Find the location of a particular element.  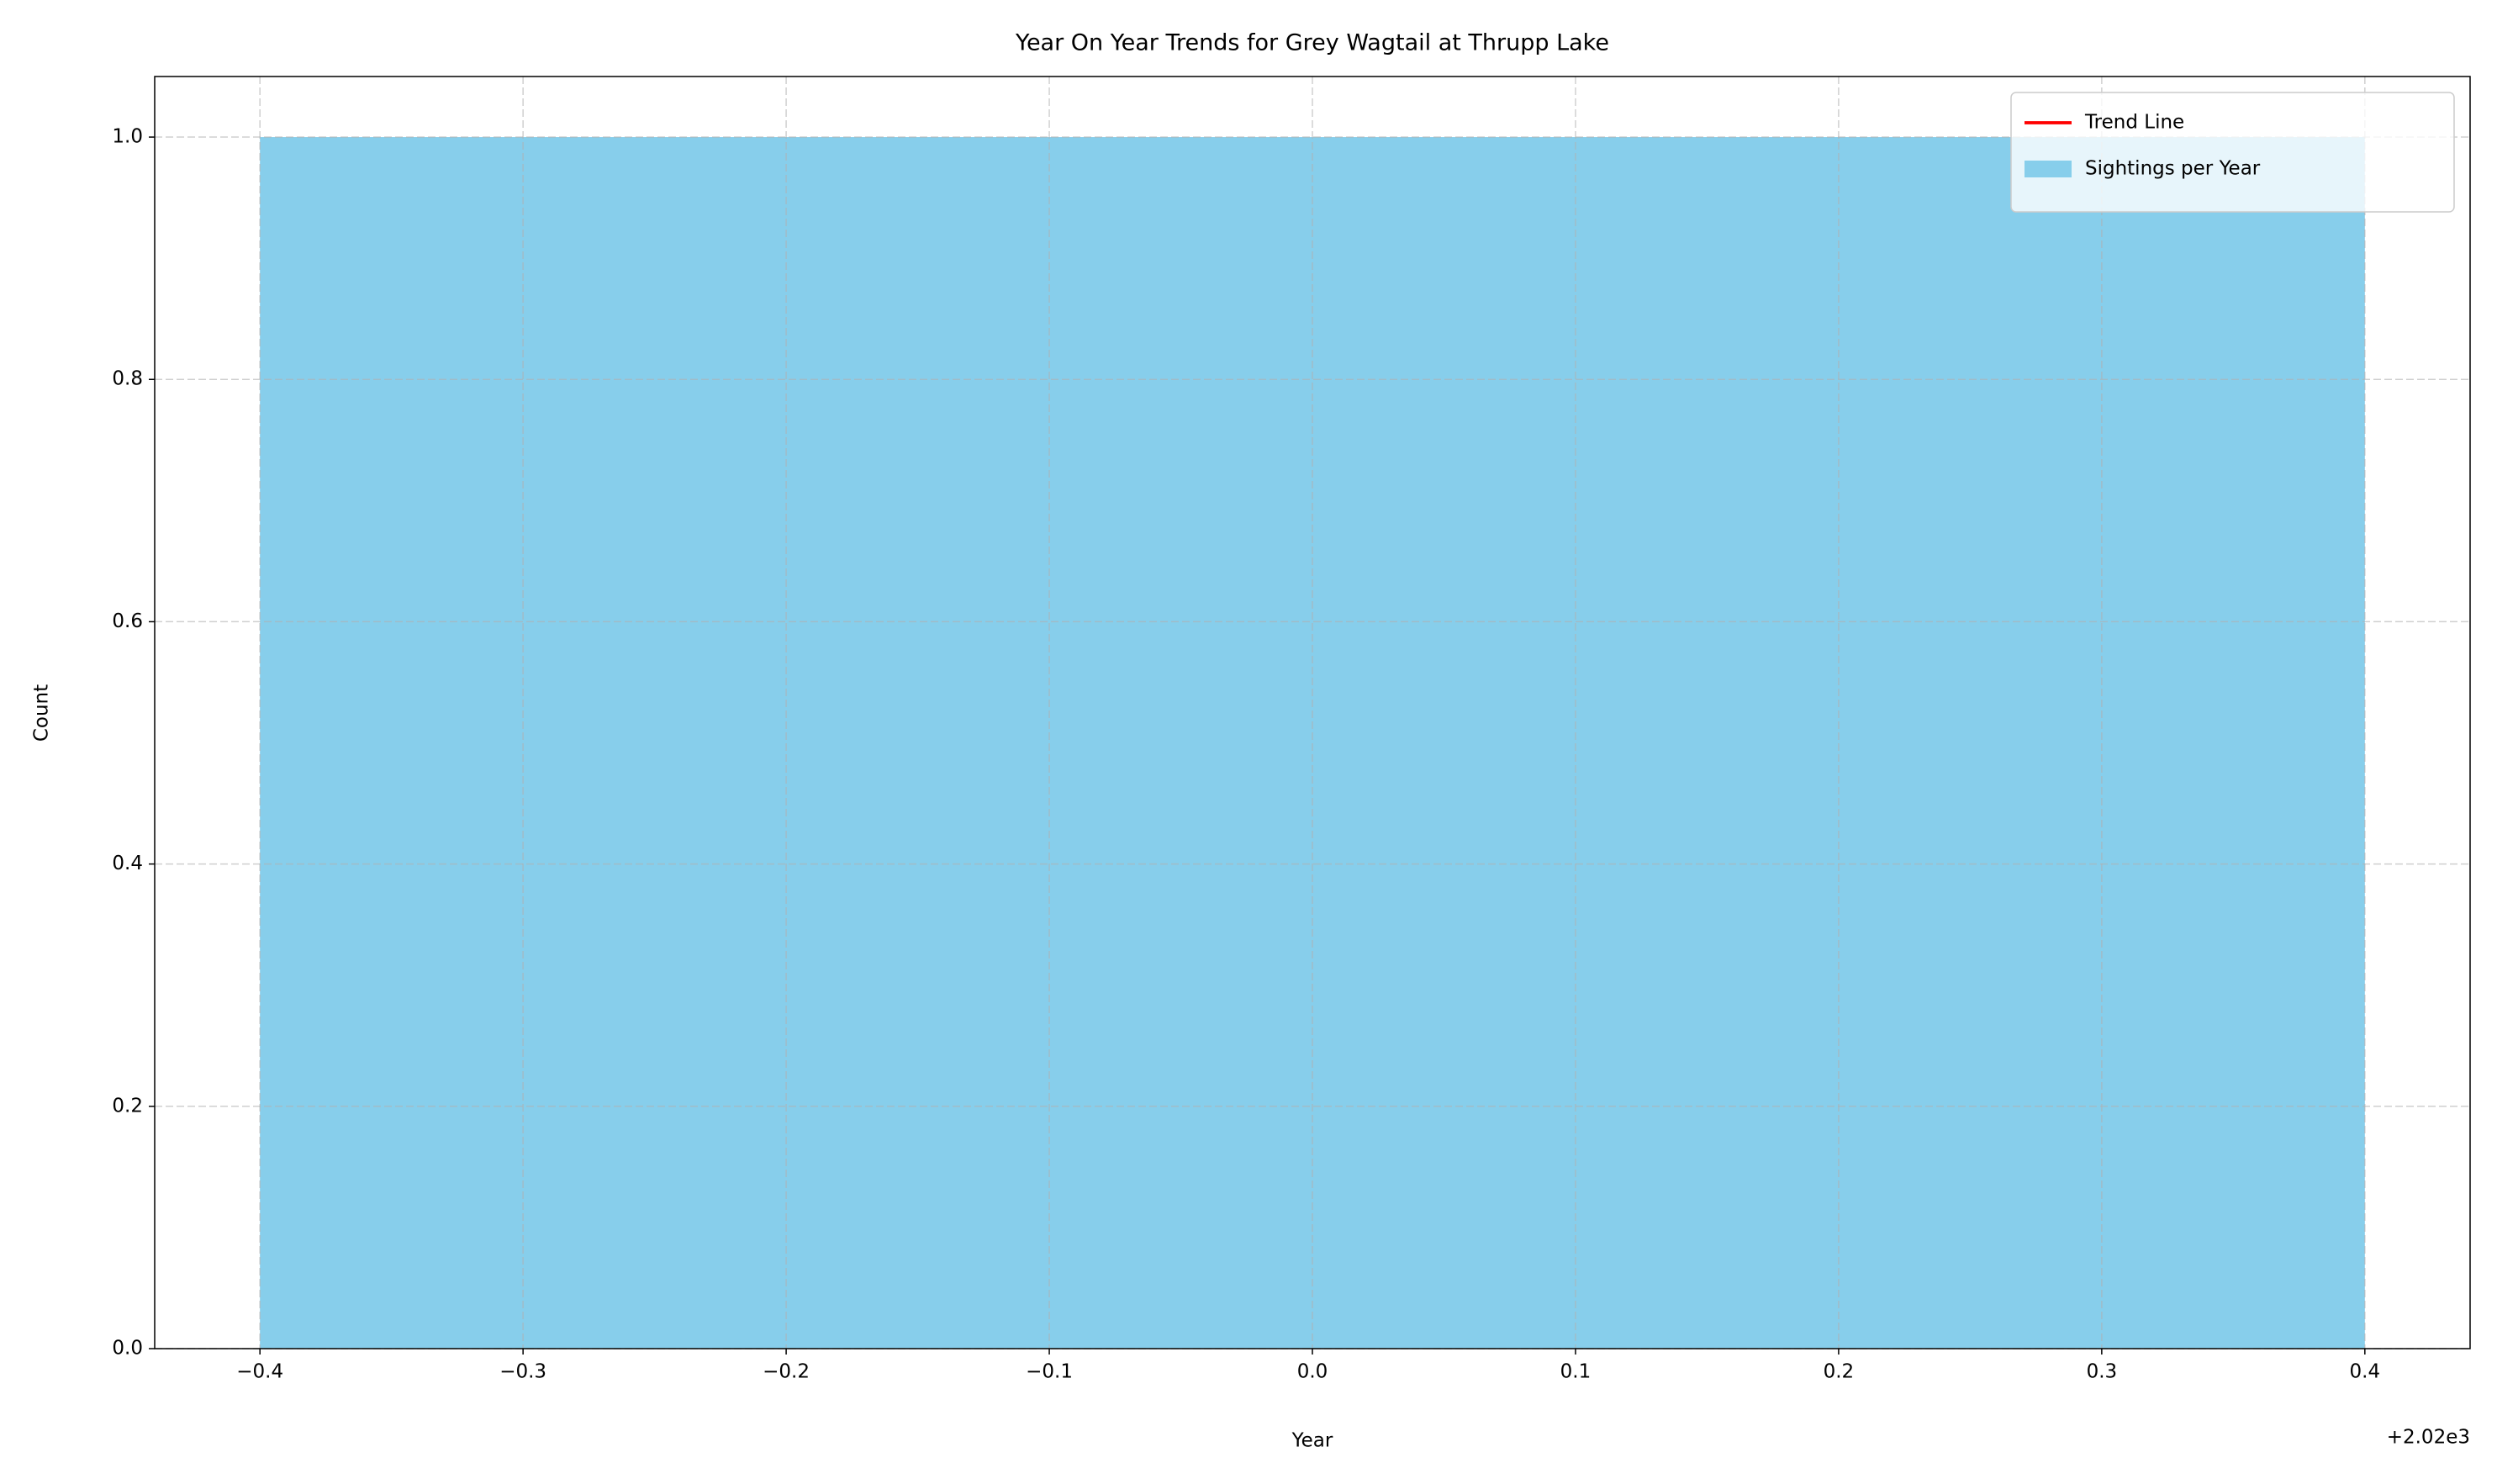

x-tick-label: 0.0 is located at coordinates (1312, 1372).